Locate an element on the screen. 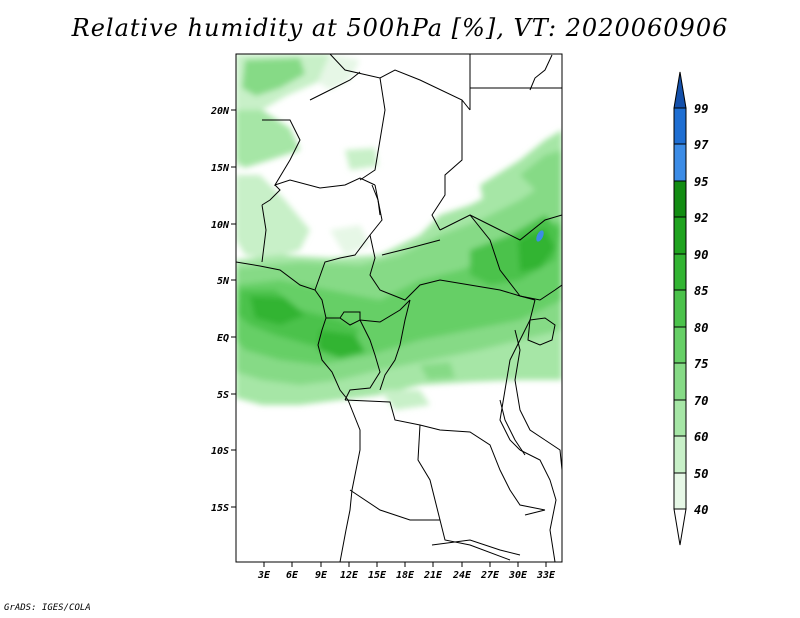  lon-label-9e: 9E is located at coordinates (321, 575).